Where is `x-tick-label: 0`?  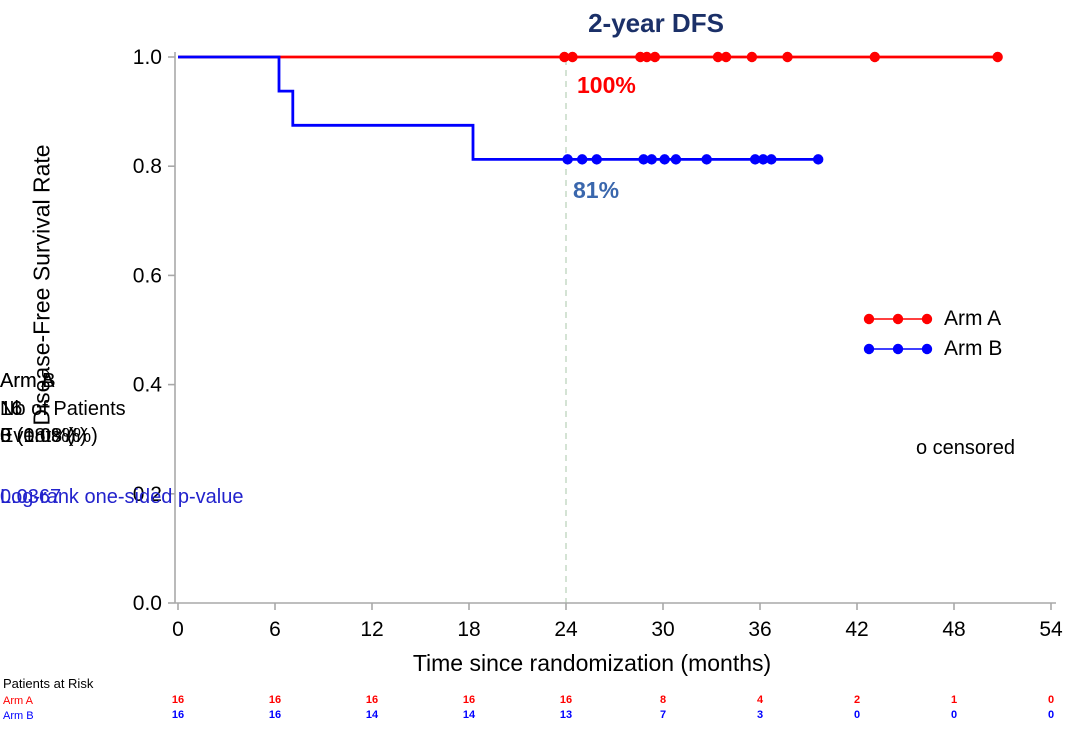 x-tick-label: 0 is located at coordinates (178, 629).